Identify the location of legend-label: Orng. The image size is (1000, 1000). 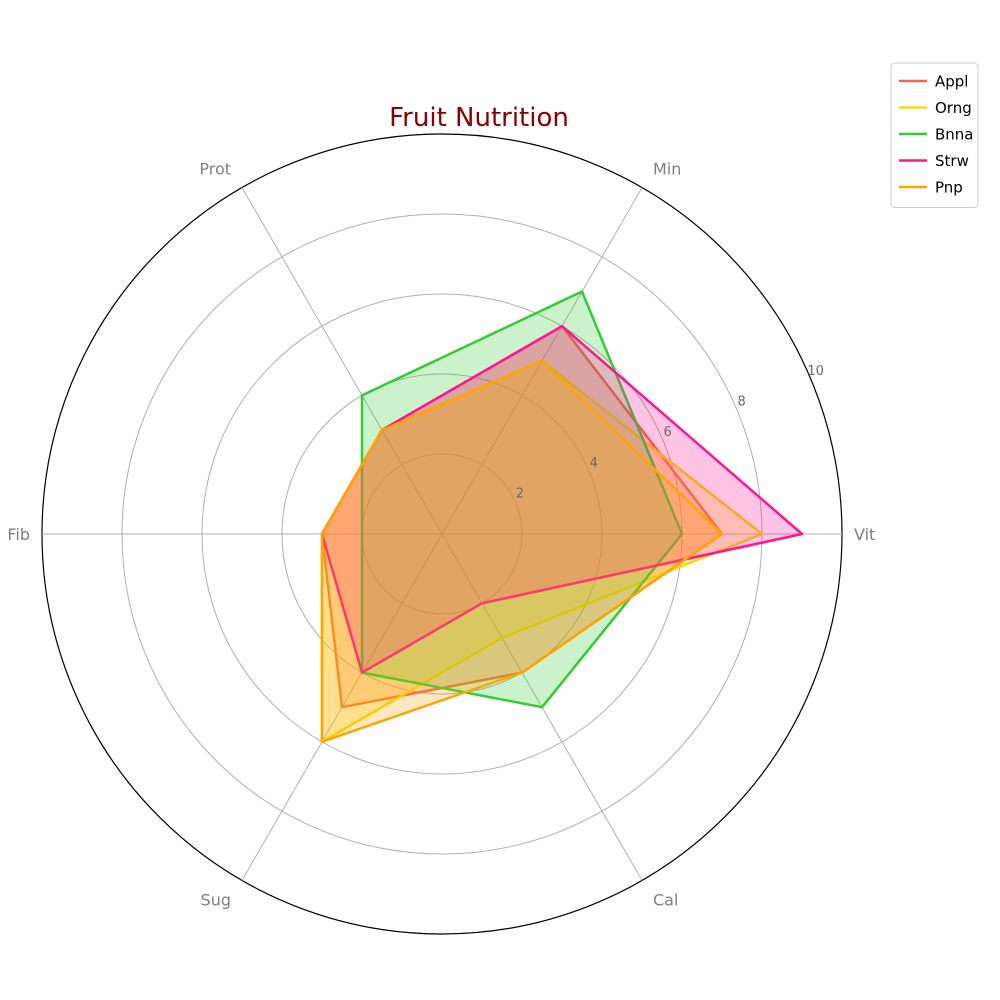
(953, 108).